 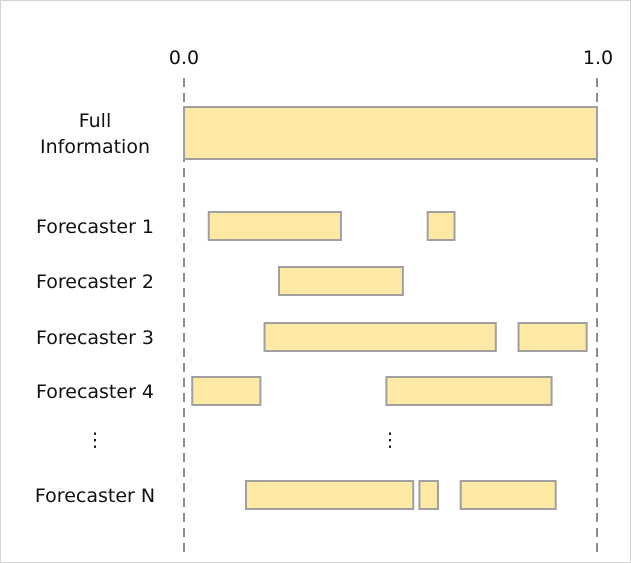 What do you see at coordinates (95, 134) in the screenshot?
I see `row-label: Full Information` at bounding box center [95, 134].